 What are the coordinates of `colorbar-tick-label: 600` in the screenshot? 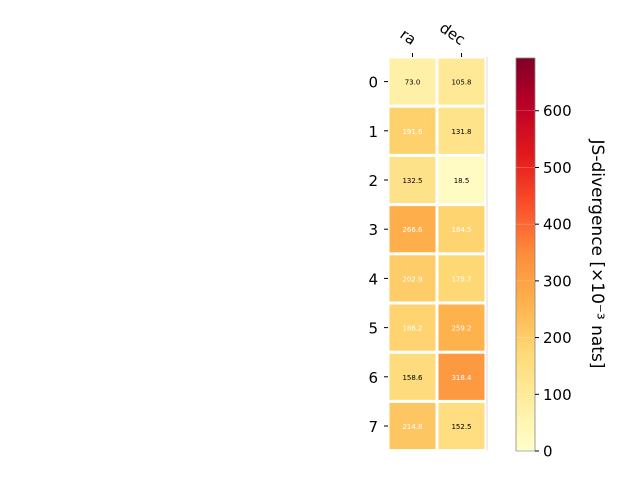 It's located at (557, 111).